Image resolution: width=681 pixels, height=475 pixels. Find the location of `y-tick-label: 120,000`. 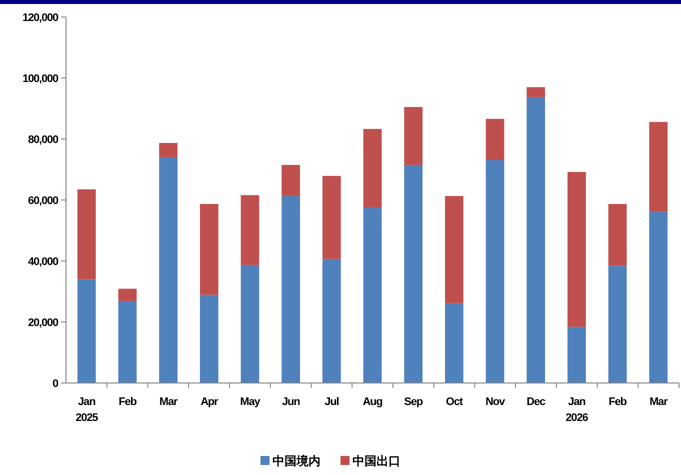

y-tick-label: 120,000 is located at coordinates (40, 18).